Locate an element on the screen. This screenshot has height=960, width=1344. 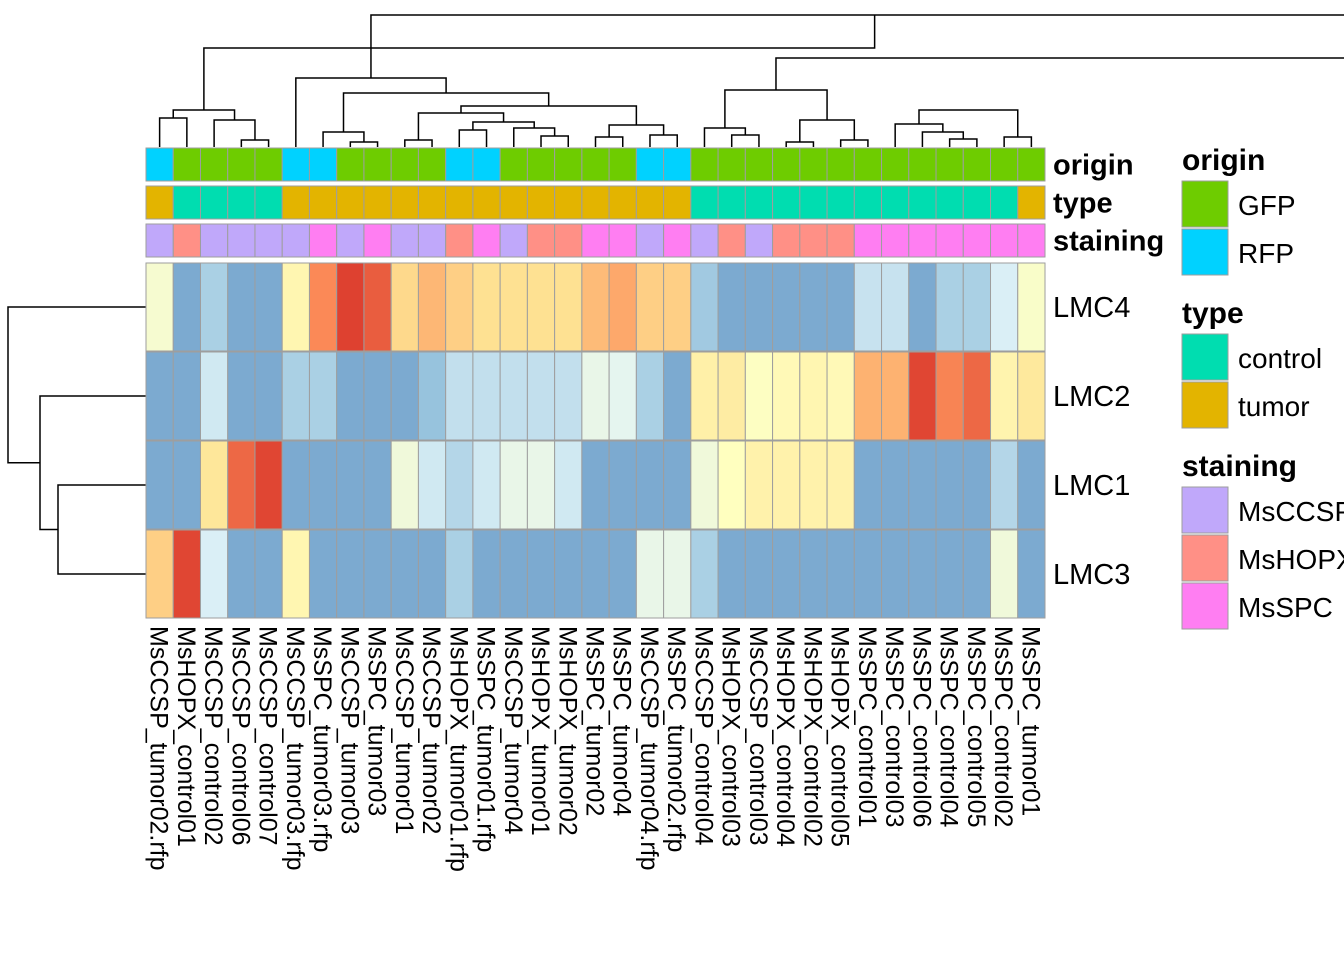
annotation-label-staining: staining is located at coordinates (1108, 242).